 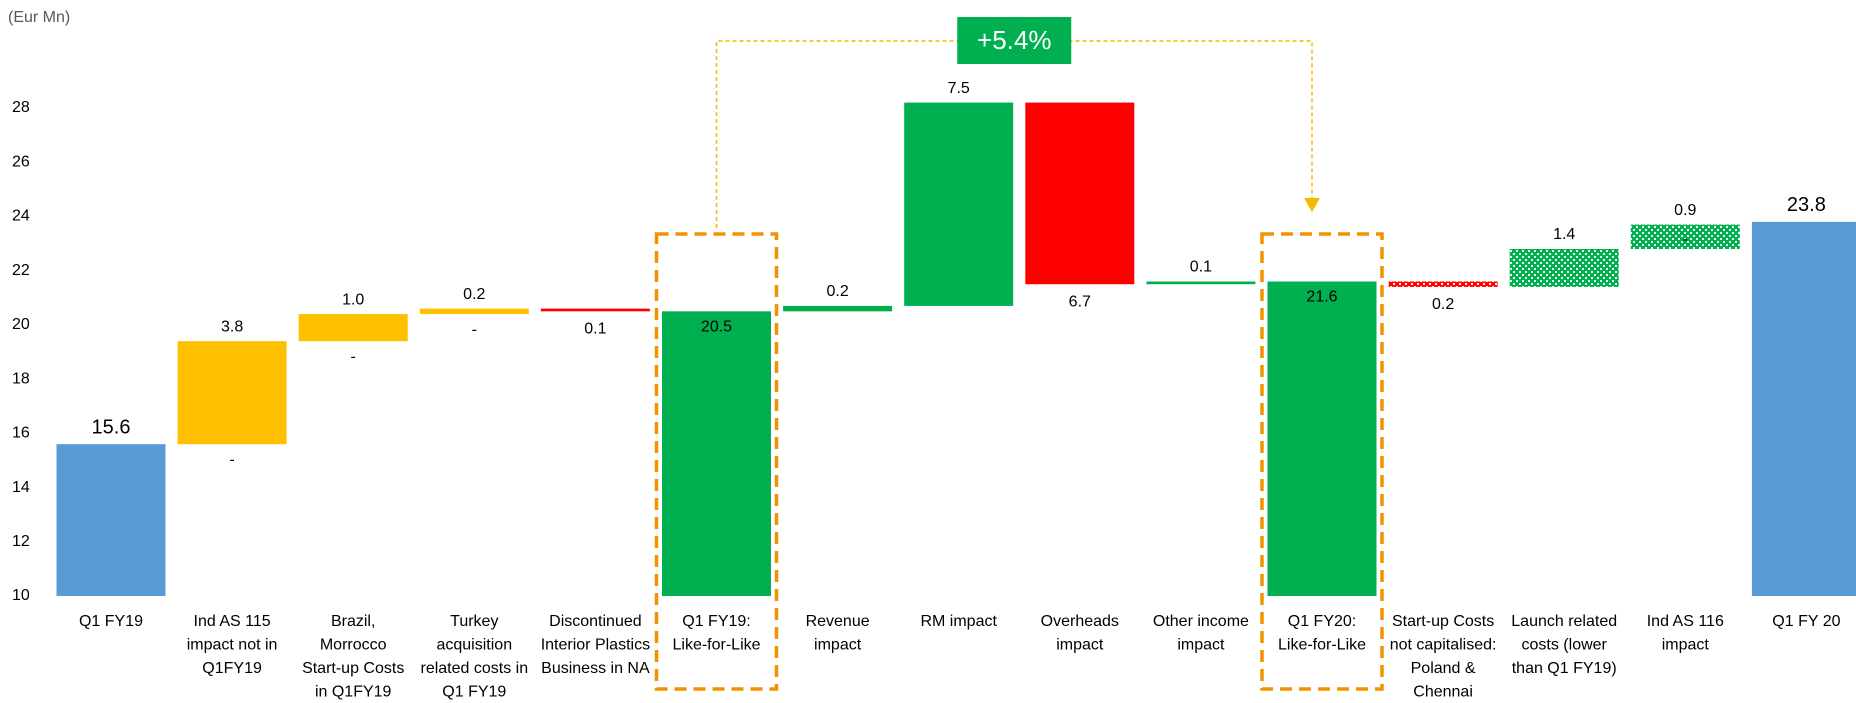 I want to click on x-tick-label: Q1 FY20:, so click(x=1322, y=621).